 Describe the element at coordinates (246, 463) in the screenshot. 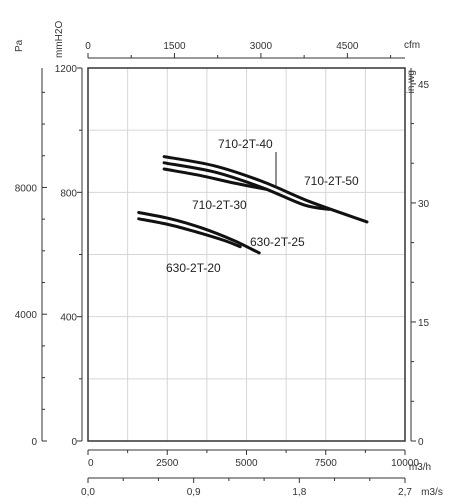

I see `x-axis-m3h-tick-label: 5000` at that location.